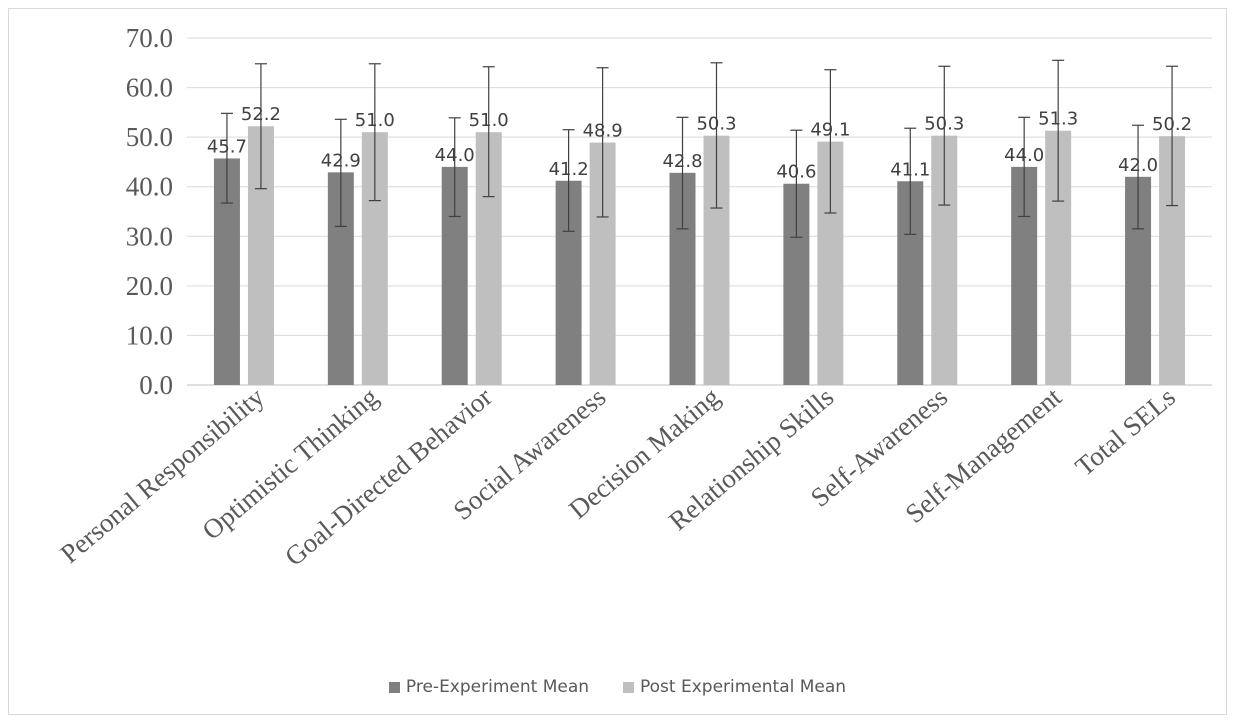 The width and height of the screenshot is (1235, 723). I want to click on y-tick-label: 70.0, so click(149, 38).